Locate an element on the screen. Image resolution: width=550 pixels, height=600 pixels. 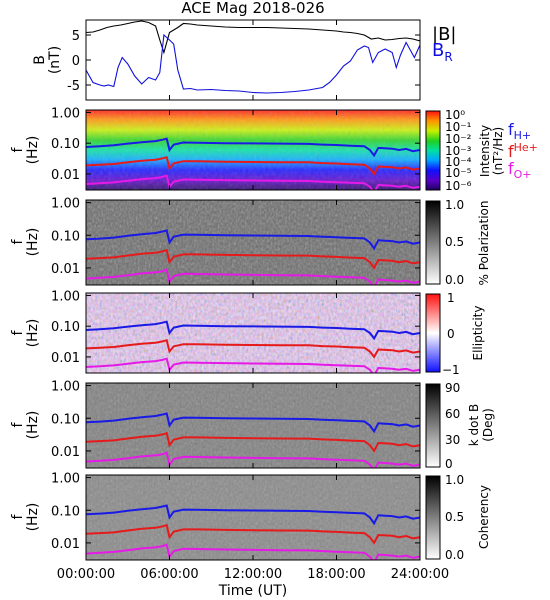
svg-text: 30 is located at coordinates (452, 440).